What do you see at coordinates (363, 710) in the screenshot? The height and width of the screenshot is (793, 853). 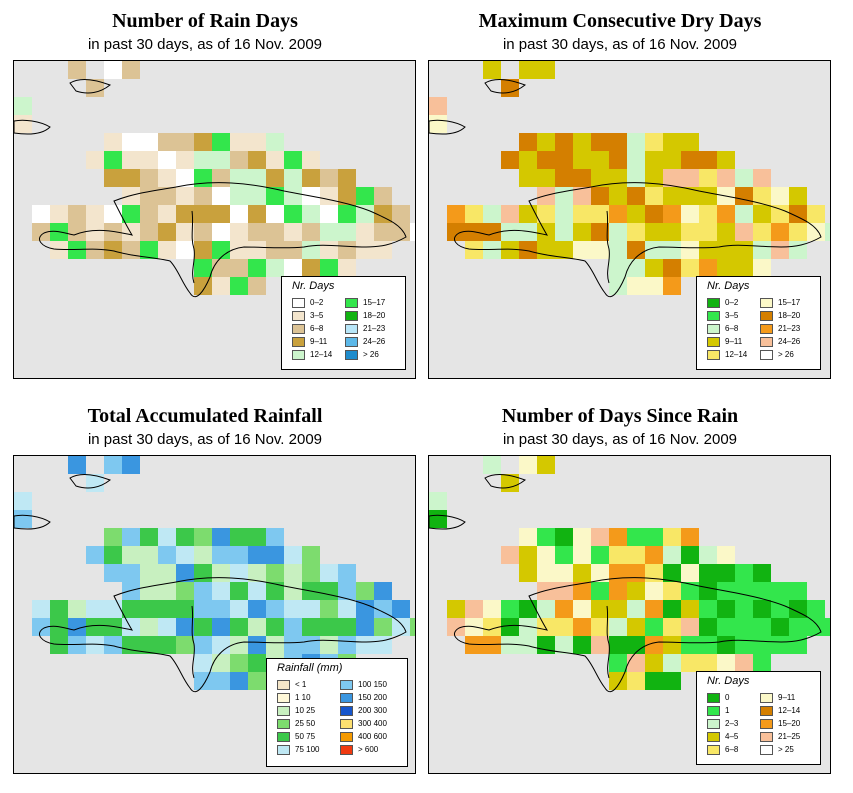 I see `legend-entry: 200 300` at bounding box center [363, 710].